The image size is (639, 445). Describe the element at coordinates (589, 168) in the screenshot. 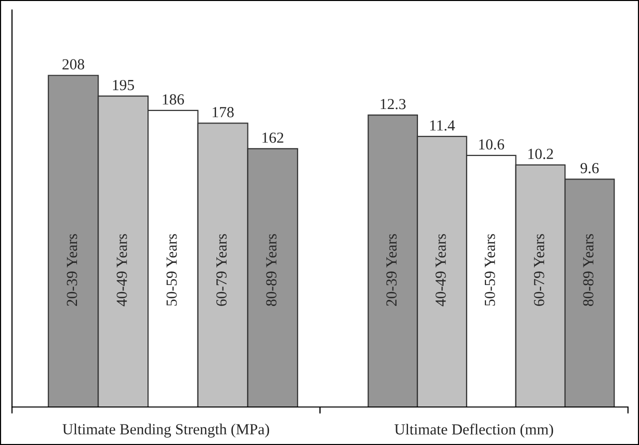

I see `data-label: 9.6` at that location.